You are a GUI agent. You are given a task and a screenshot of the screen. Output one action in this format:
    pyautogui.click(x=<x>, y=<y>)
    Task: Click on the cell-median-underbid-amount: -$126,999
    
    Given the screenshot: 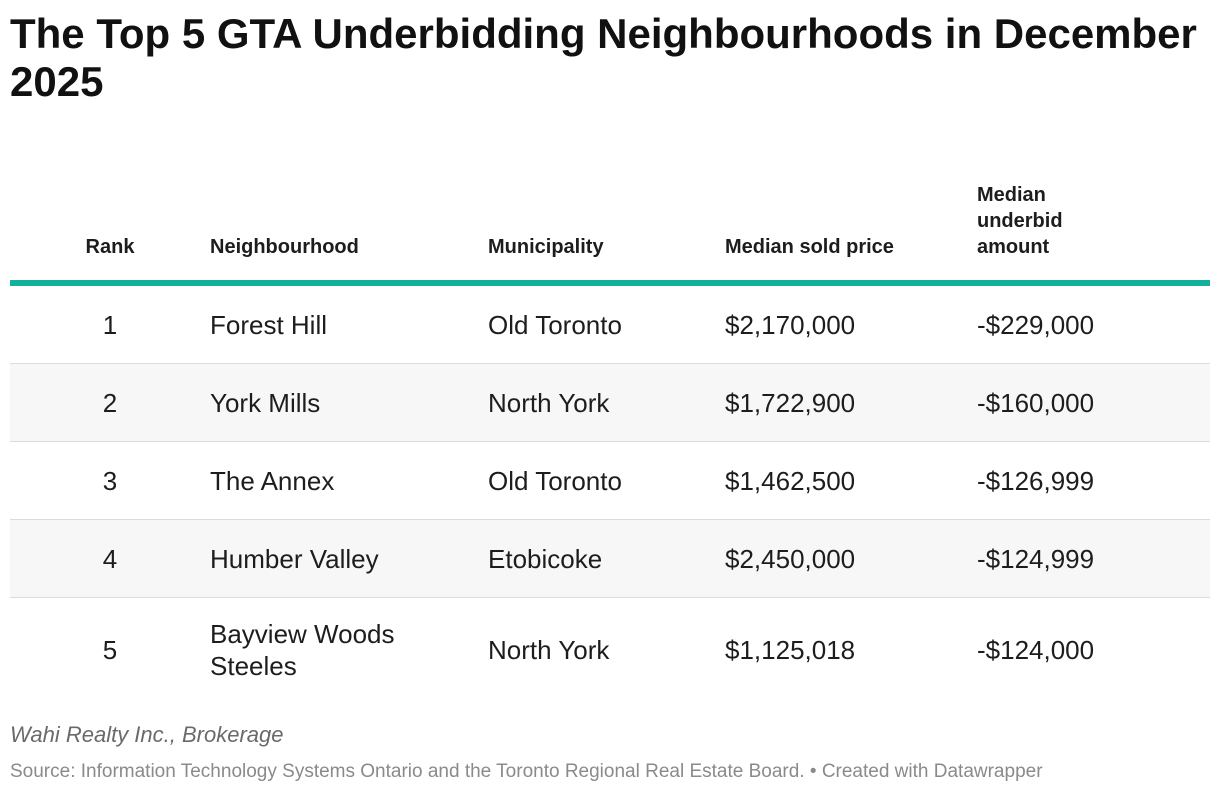 What is the action you would take?
    pyautogui.click(x=1093, y=480)
    